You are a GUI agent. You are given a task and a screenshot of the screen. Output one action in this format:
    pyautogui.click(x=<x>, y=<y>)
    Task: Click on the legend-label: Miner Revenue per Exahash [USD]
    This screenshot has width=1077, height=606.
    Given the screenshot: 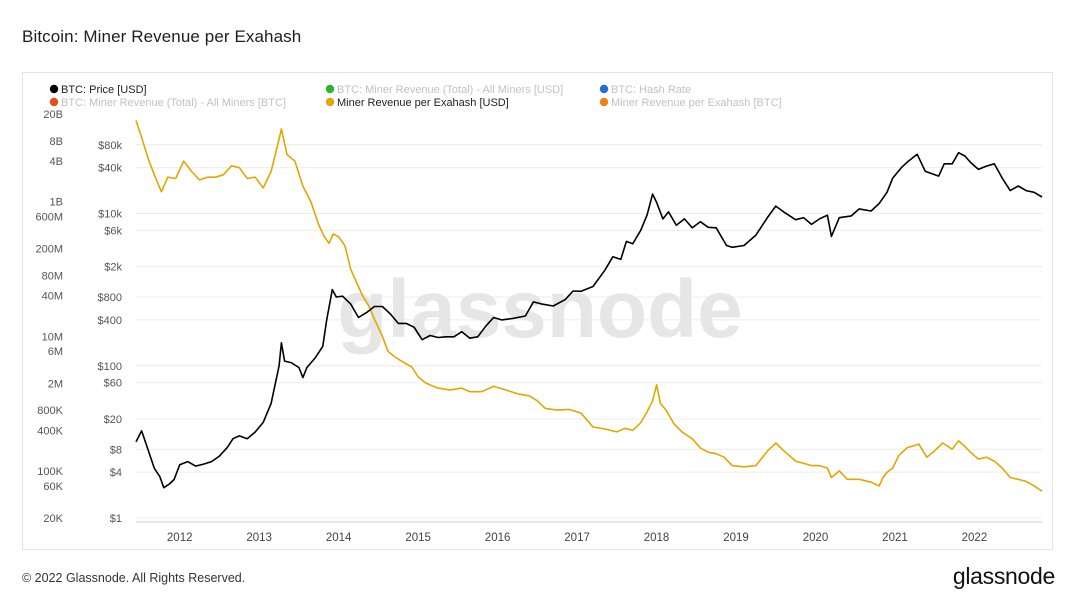 What is the action you would take?
    pyautogui.click(x=423, y=103)
    